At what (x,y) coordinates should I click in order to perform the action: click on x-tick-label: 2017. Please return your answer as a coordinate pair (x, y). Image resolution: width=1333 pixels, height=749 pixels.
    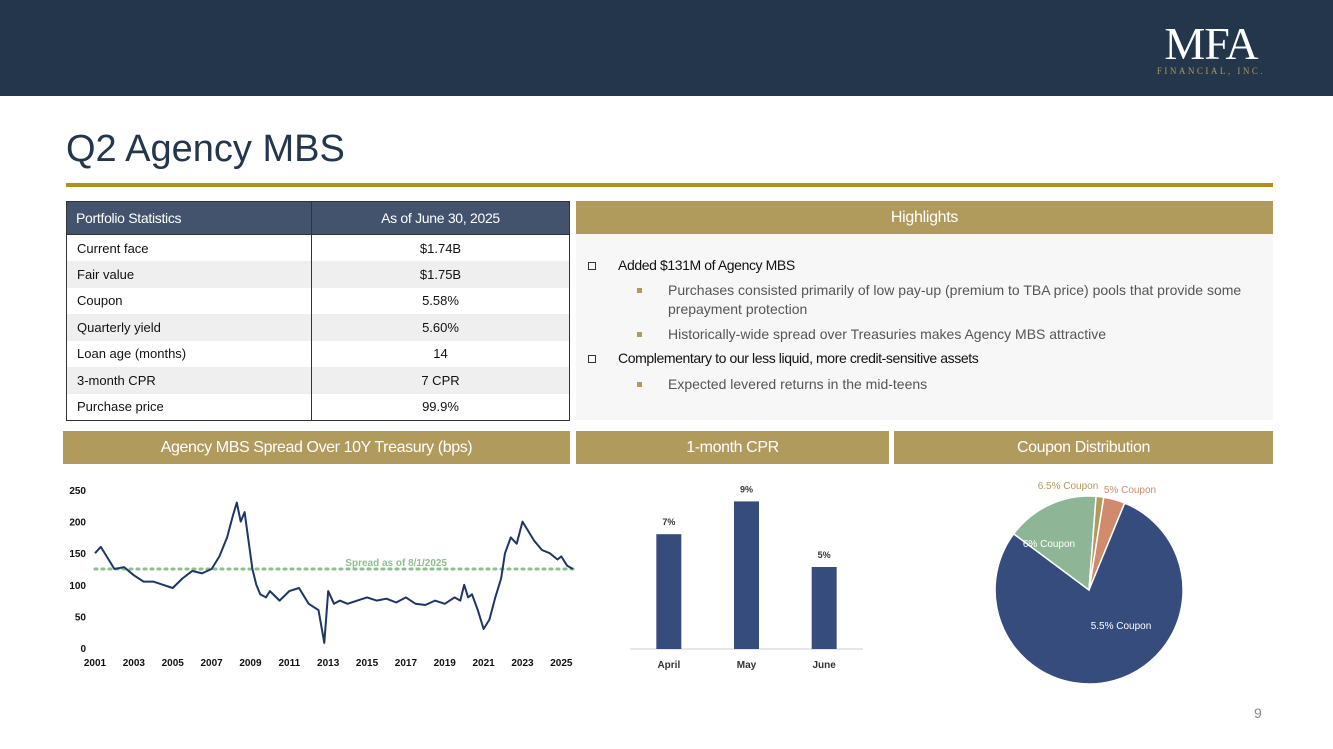
    Looking at the image, I should click on (406, 663).